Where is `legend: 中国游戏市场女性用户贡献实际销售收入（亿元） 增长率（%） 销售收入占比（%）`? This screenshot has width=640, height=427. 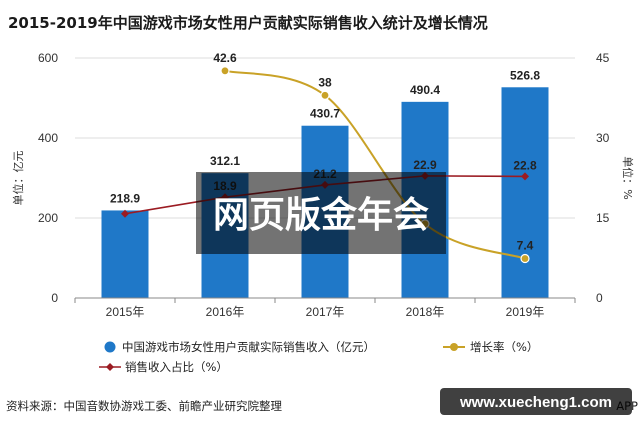
legend: 中国游戏市场女性用户贡献实际销售收入（亿元） 增长率（%） 销售收入占比（%） is located at coordinates (318, 357).